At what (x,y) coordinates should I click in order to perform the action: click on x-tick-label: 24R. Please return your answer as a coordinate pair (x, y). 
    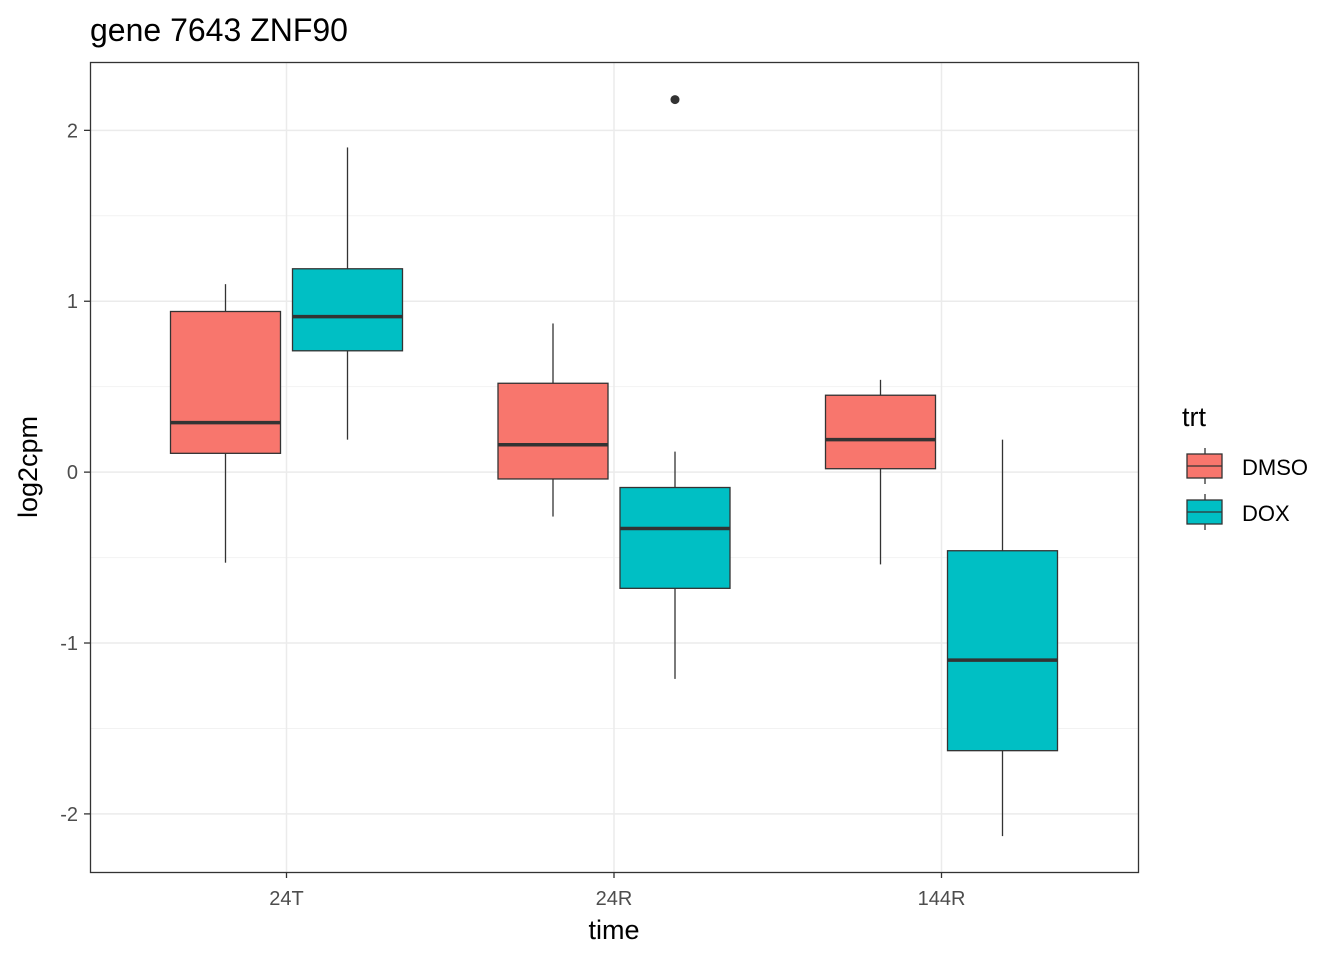
    Looking at the image, I should click on (614, 899).